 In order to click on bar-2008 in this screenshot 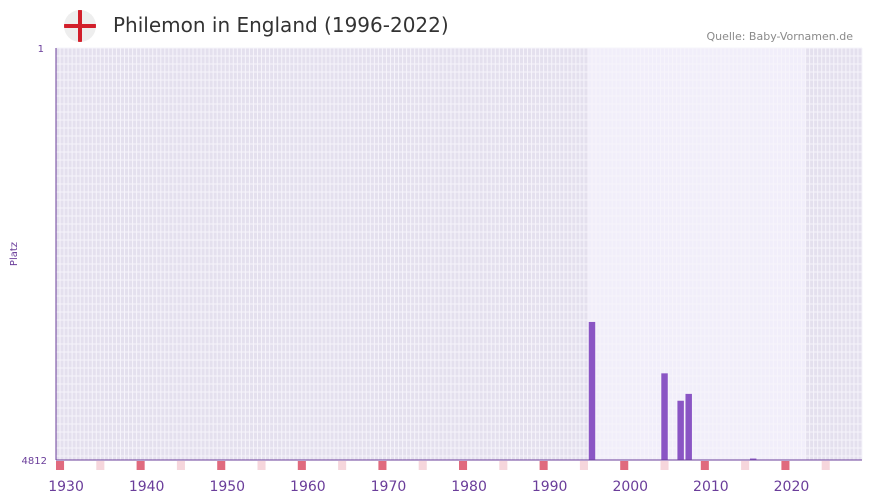, I will do `click(688, 426)`.